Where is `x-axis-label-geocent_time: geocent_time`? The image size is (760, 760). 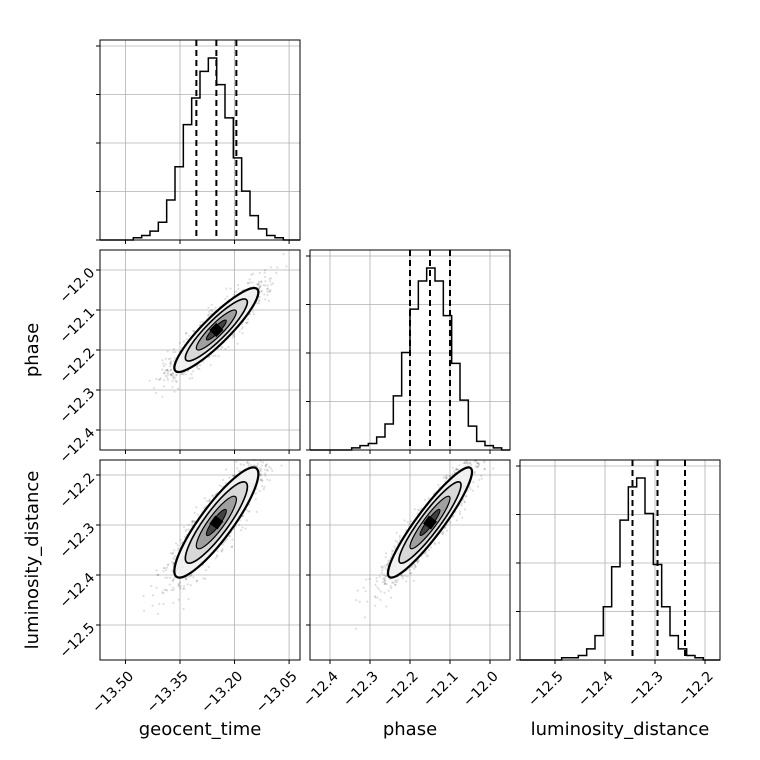
x-axis-label-geocent_time: geocent_time is located at coordinates (200, 729).